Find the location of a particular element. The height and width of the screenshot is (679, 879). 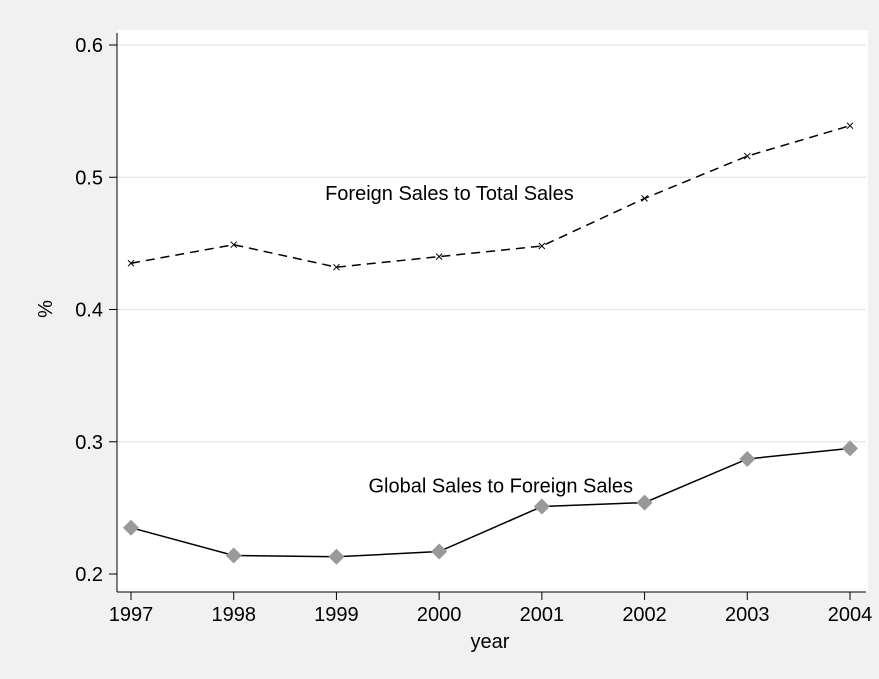

data-point-foreign-2001 is located at coordinates (542, 246).